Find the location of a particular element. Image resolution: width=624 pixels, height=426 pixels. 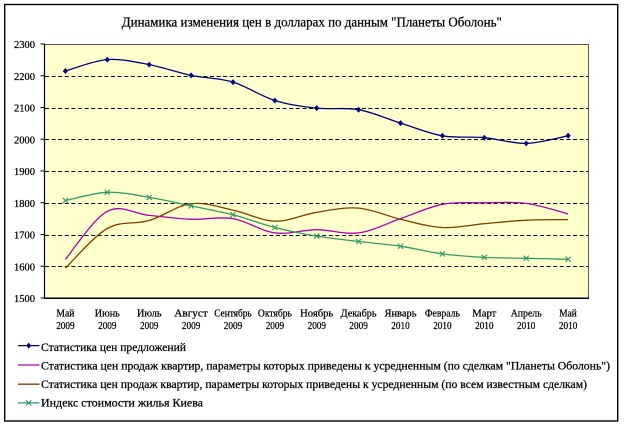

svg-text: Февраль is located at coordinates (442, 313).